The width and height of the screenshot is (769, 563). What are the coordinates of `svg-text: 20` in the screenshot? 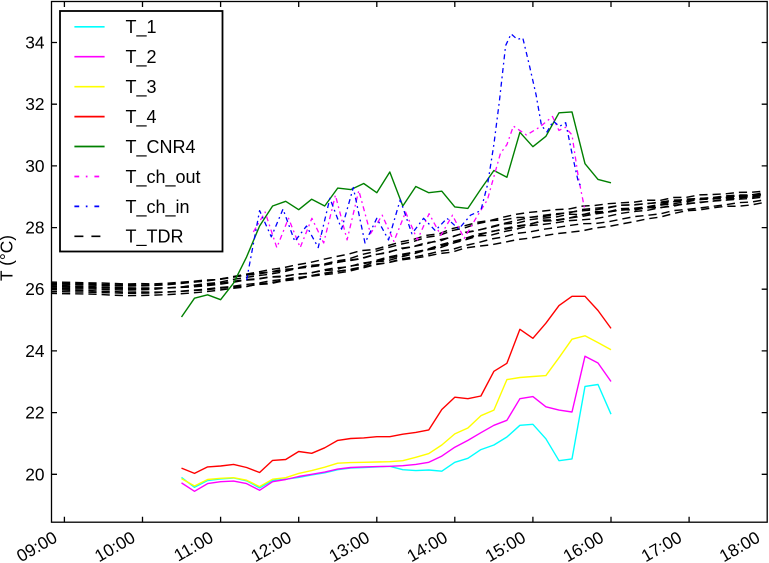 It's located at (34, 474).